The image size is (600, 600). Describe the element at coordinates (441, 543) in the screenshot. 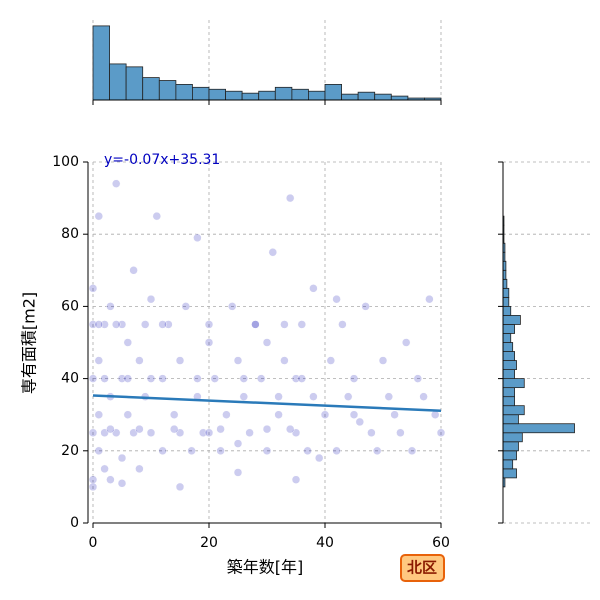

I see `x-tick-label: 60` at that location.